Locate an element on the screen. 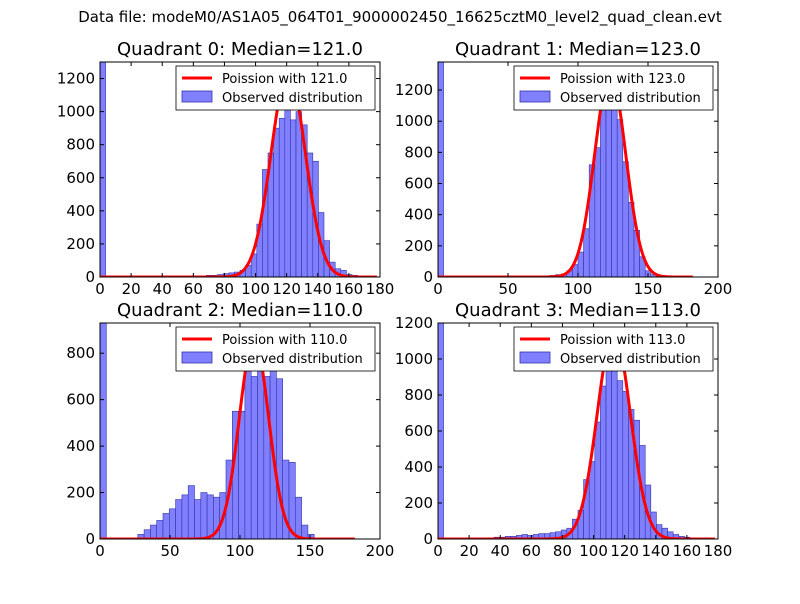 The width and height of the screenshot is (800, 604). legend-label-poisson: Poission with 113.0 is located at coordinates (622, 340).